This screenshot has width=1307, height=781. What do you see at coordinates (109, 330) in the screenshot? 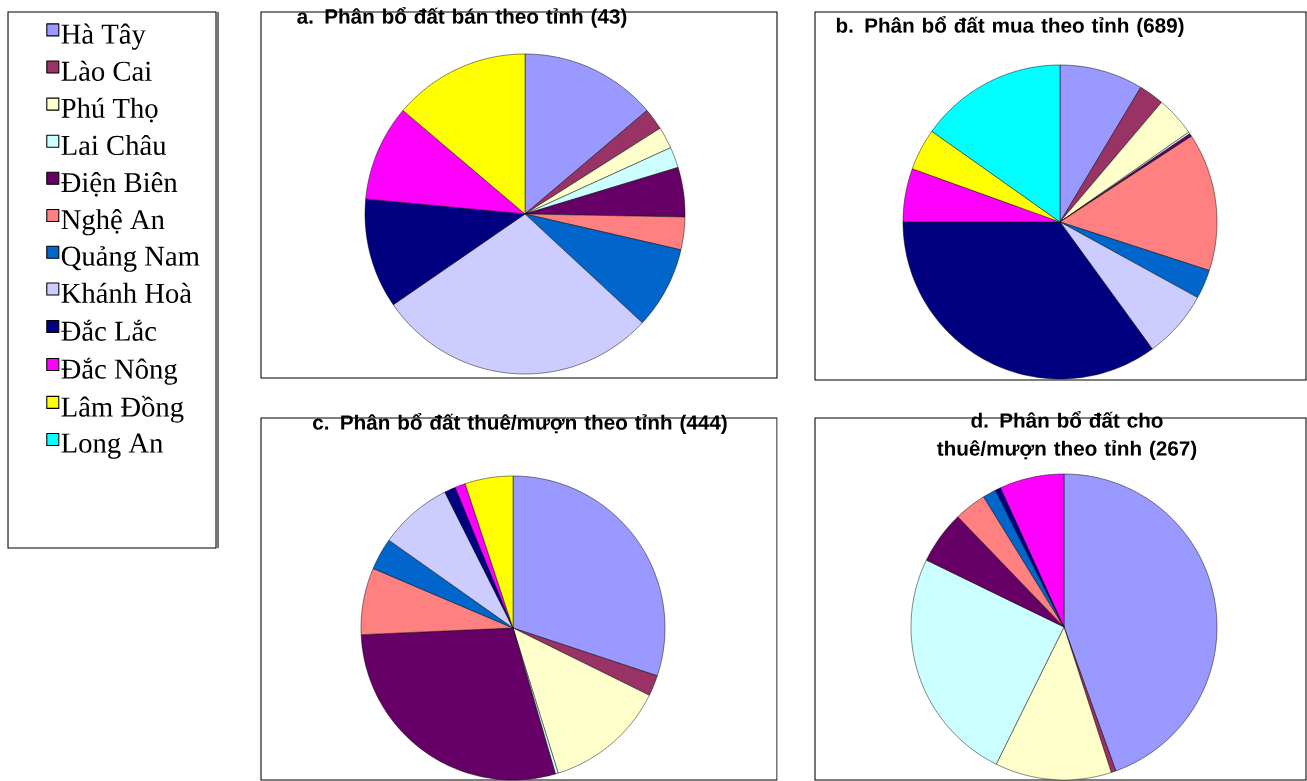
I see `legend-label: Đắc Lắc` at bounding box center [109, 330].